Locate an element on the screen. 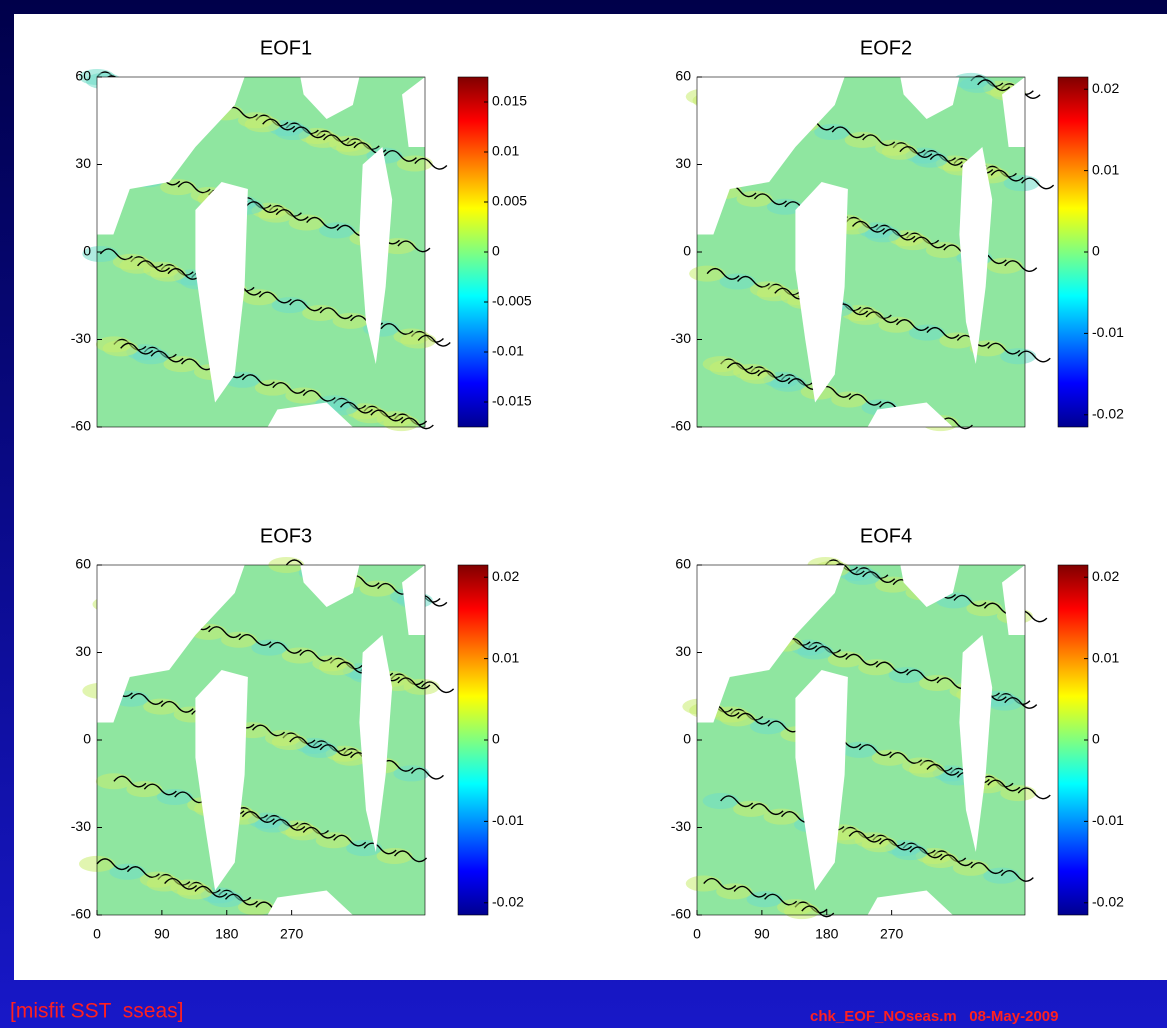 The image size is (1167, 1033). colorbar-tick-label: 0.02 is located at coordinates (1105, 88).